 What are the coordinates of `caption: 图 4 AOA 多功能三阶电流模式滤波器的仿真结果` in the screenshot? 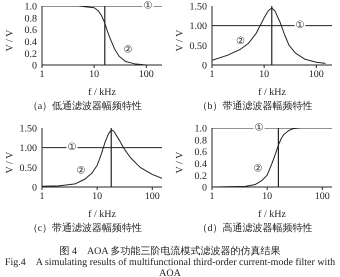 It's located at (170, 251).